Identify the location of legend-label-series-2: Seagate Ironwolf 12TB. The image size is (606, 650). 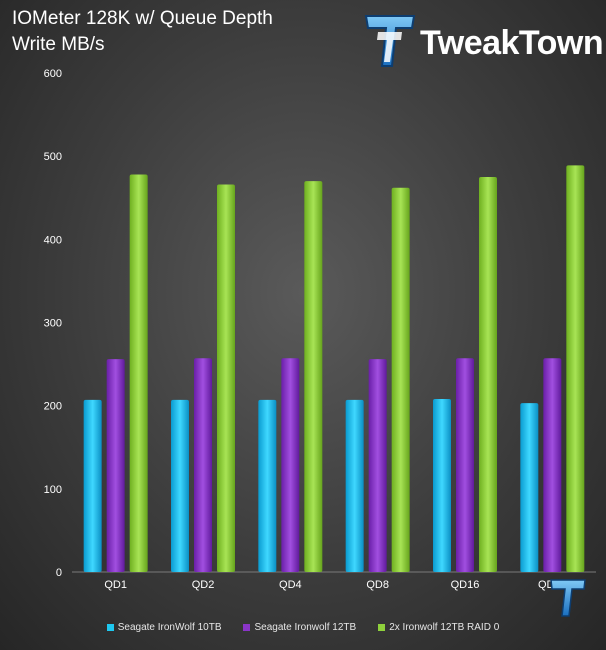
(305, 627).